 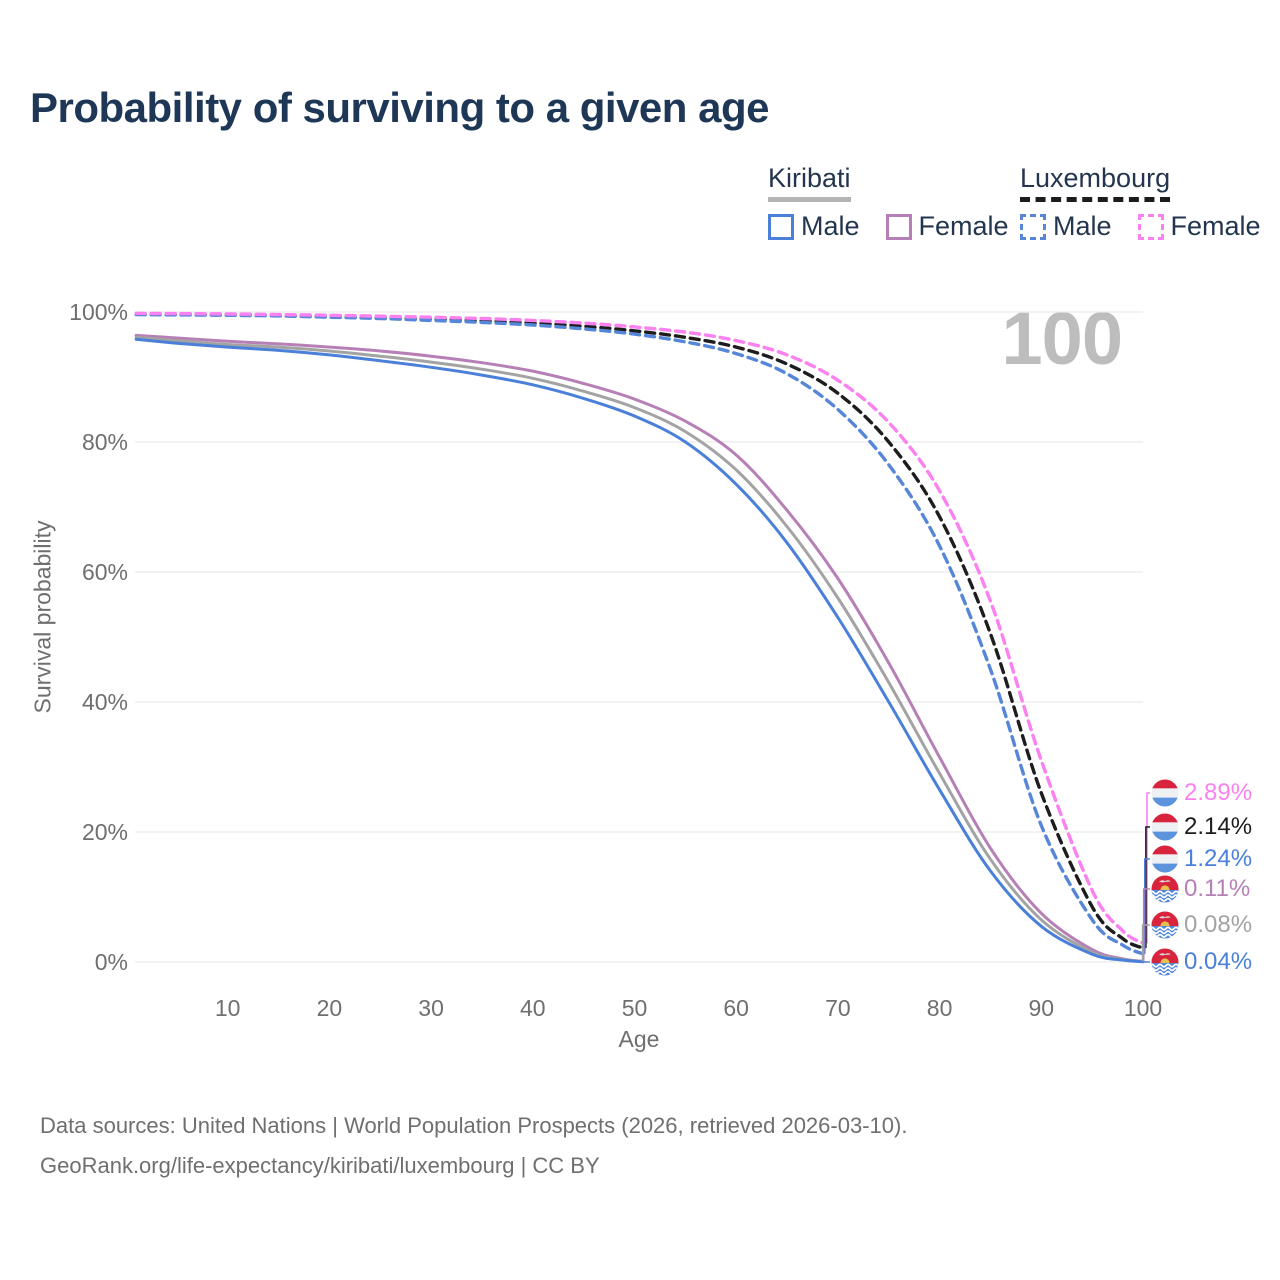 I want to click on x-tick-label: 50, so click(x=634, y=1008).